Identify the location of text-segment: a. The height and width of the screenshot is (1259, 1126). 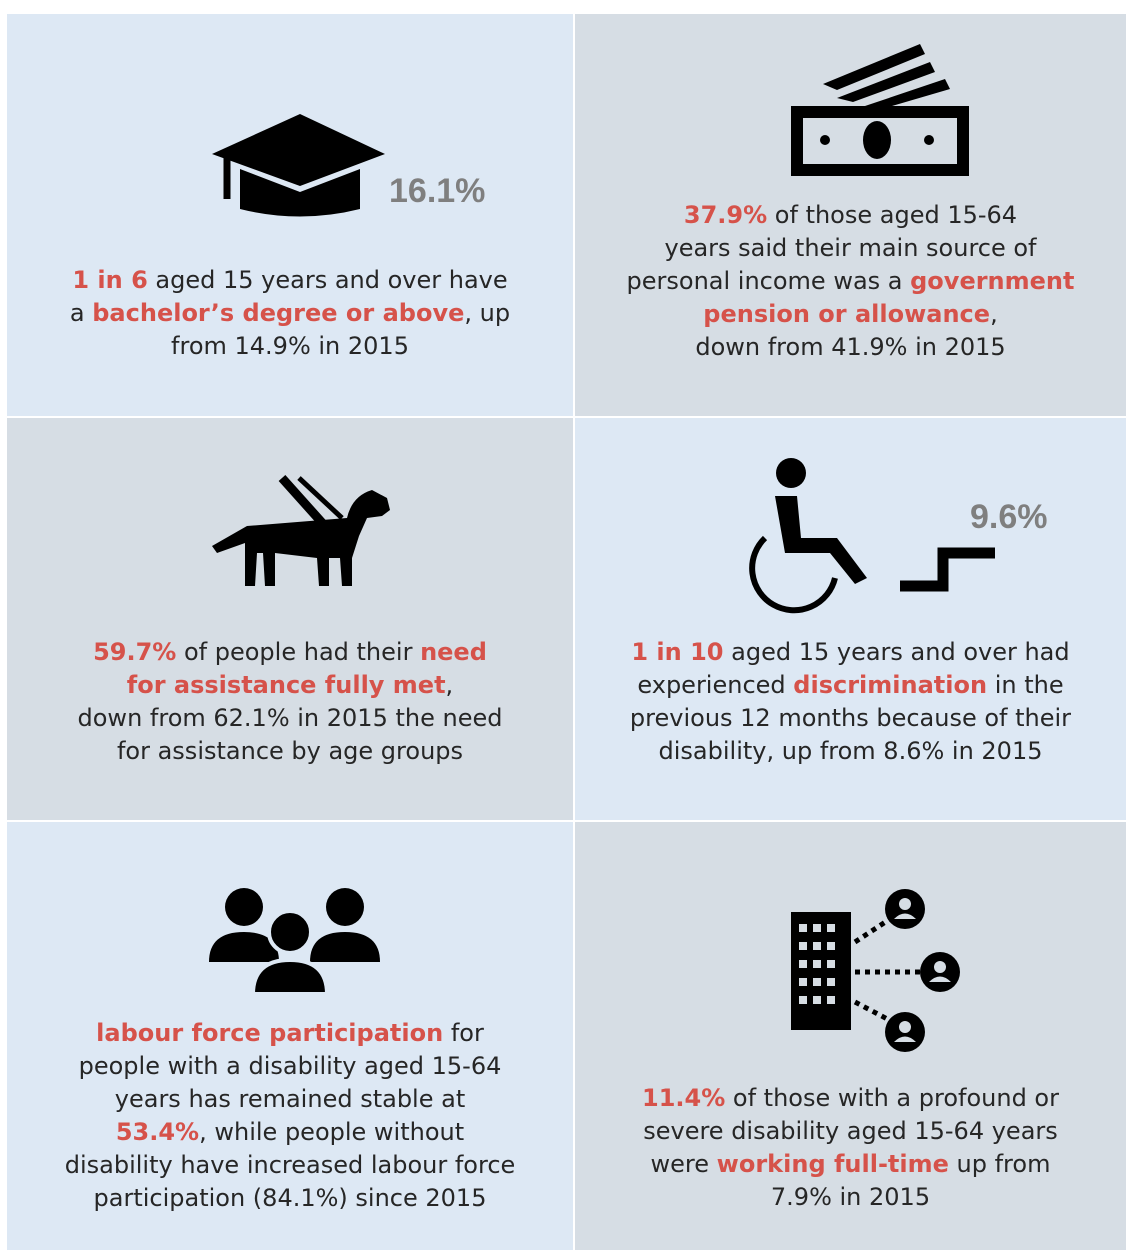
(81, 313).